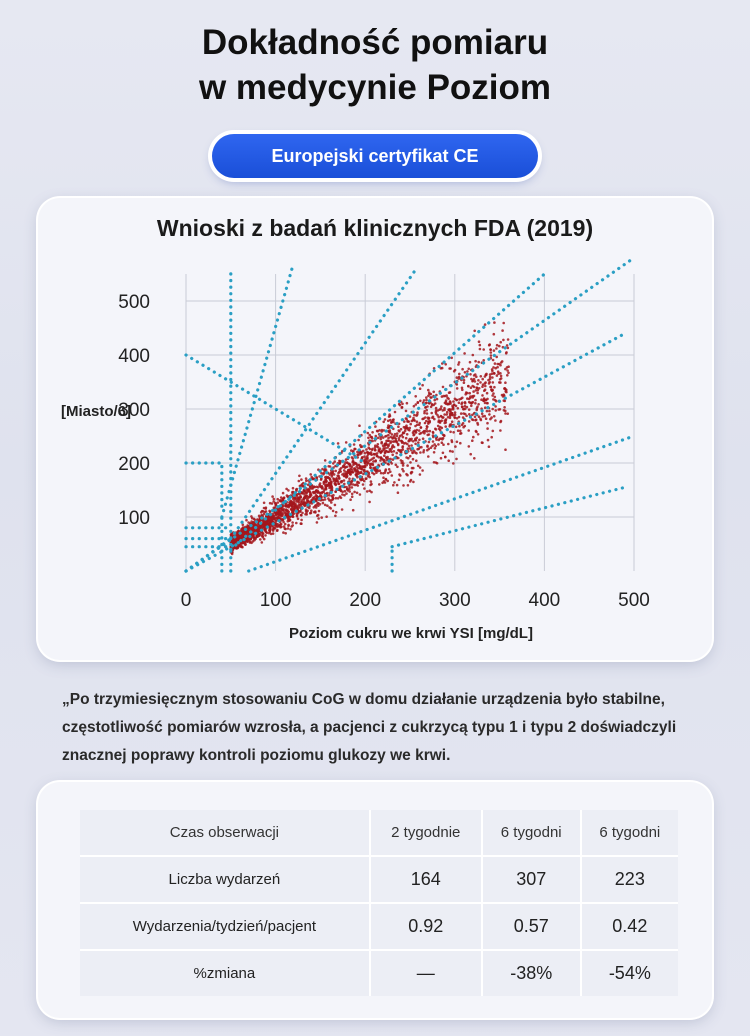 The image size is (750, 1036). I want to click on x-tick-label: 200, so click(365, 600).